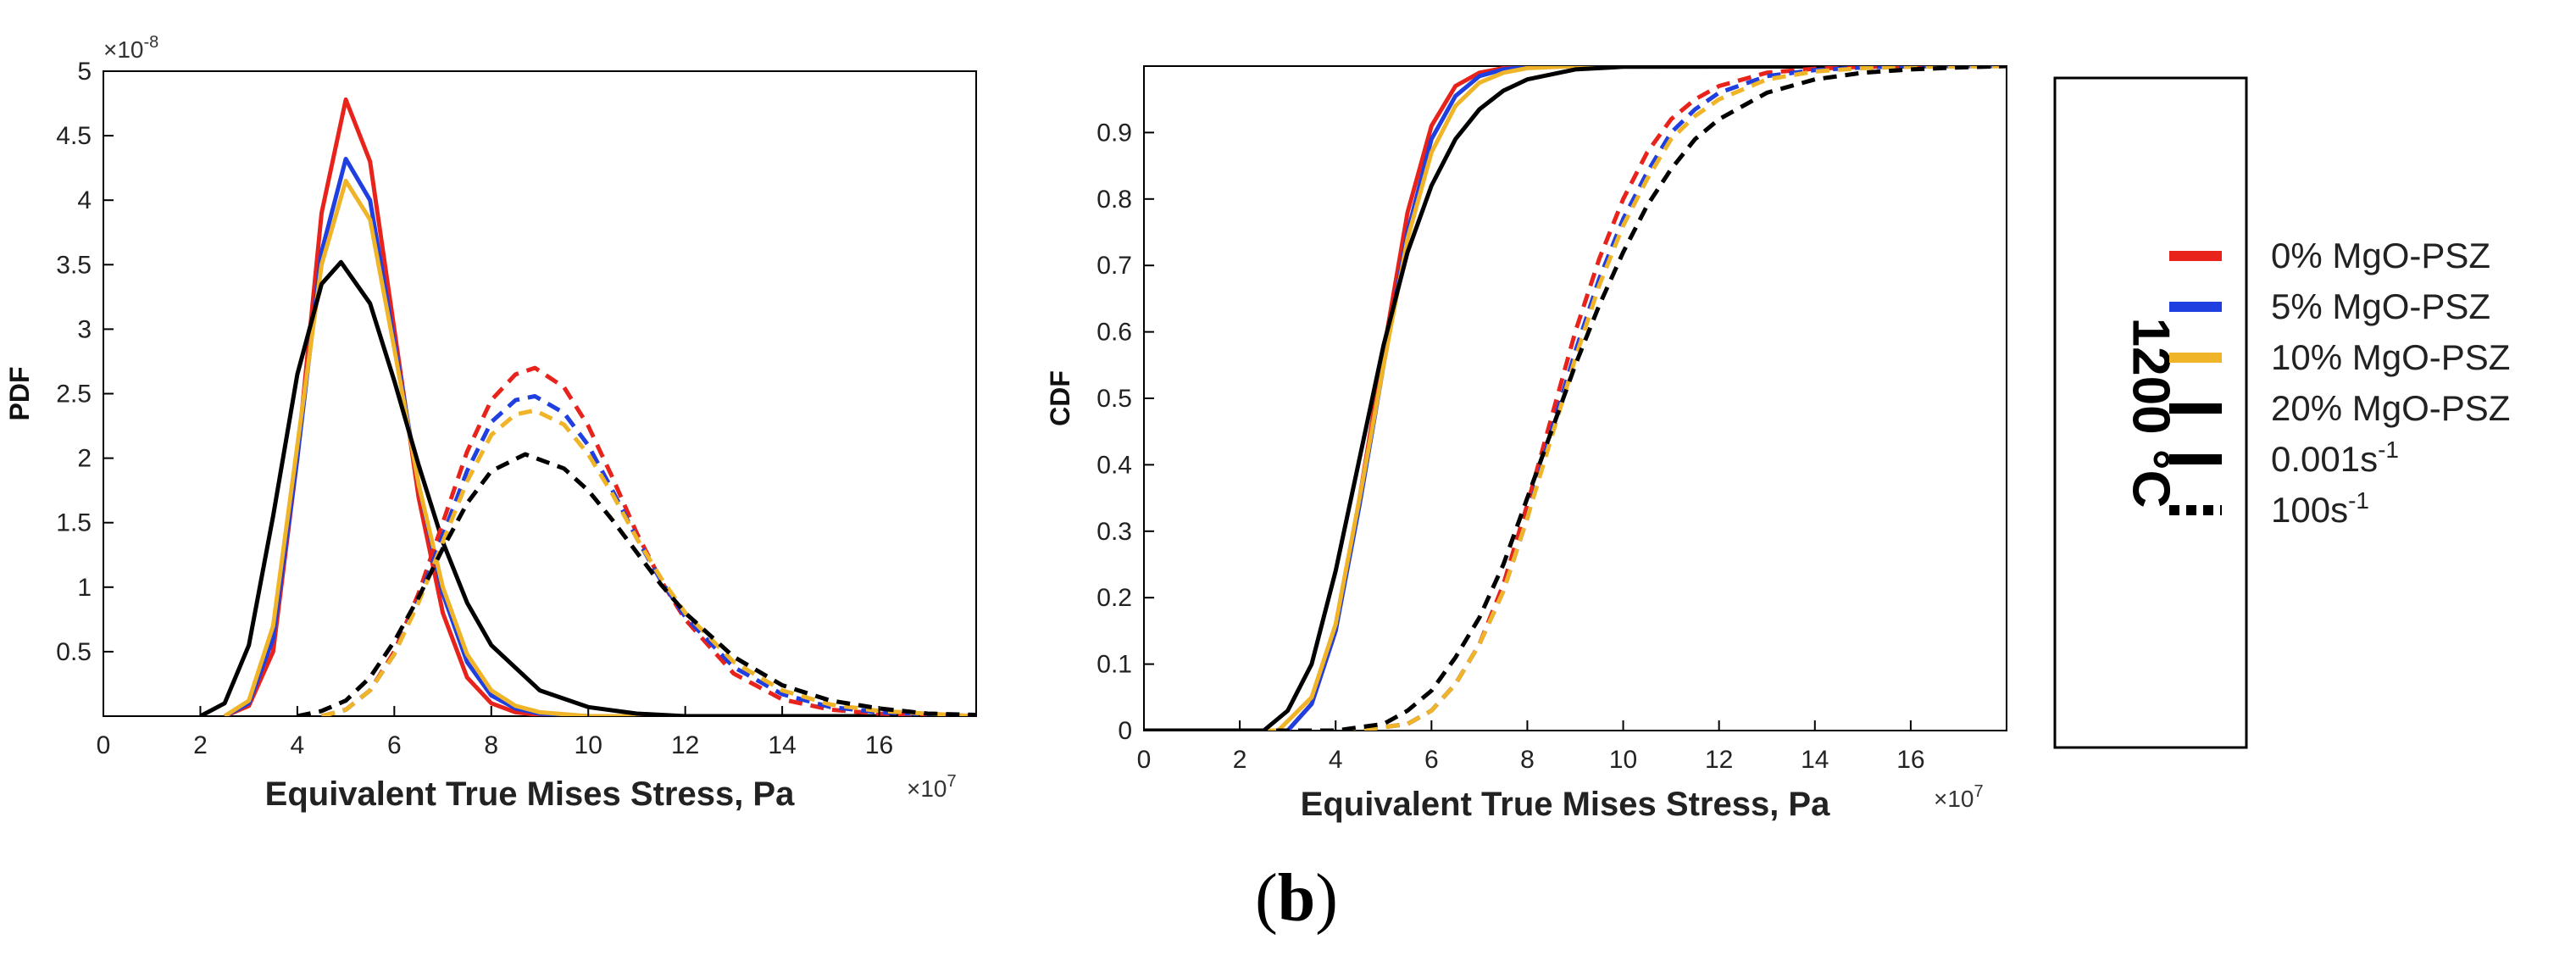 Image resolution: width=2576 pixels, height=956 pixels. Describe the element at coordinates (1527, 760) in the screenshot. I see `cdf-xtick-label-4: 8` at that location.